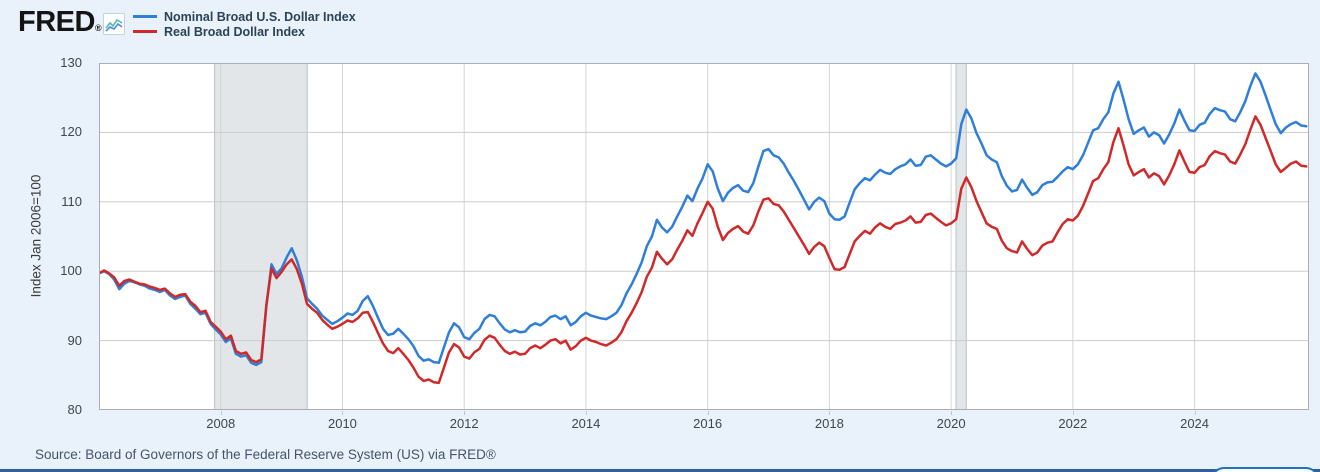 This screenshot has height=472, width=1320. What do you see at coordinates (98, 28) in the screenshot?
I see `registered-mark: ®` at bounding box center [98, 28].